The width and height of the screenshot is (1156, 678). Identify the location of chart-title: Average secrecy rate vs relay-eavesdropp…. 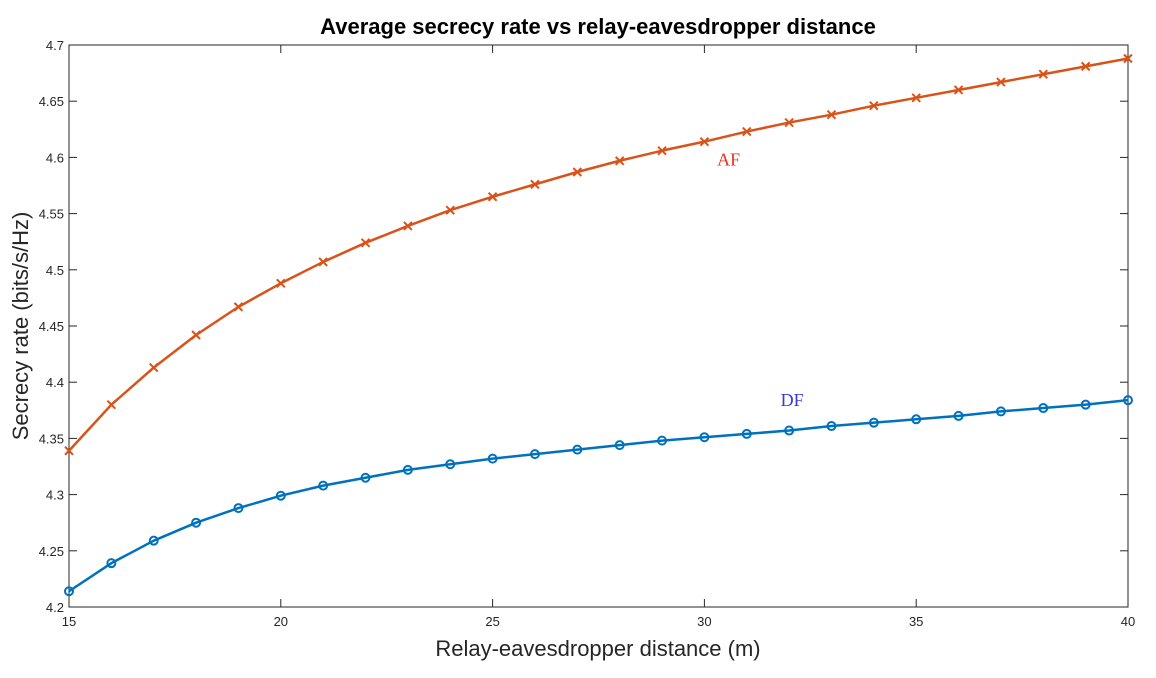
(598, 26).